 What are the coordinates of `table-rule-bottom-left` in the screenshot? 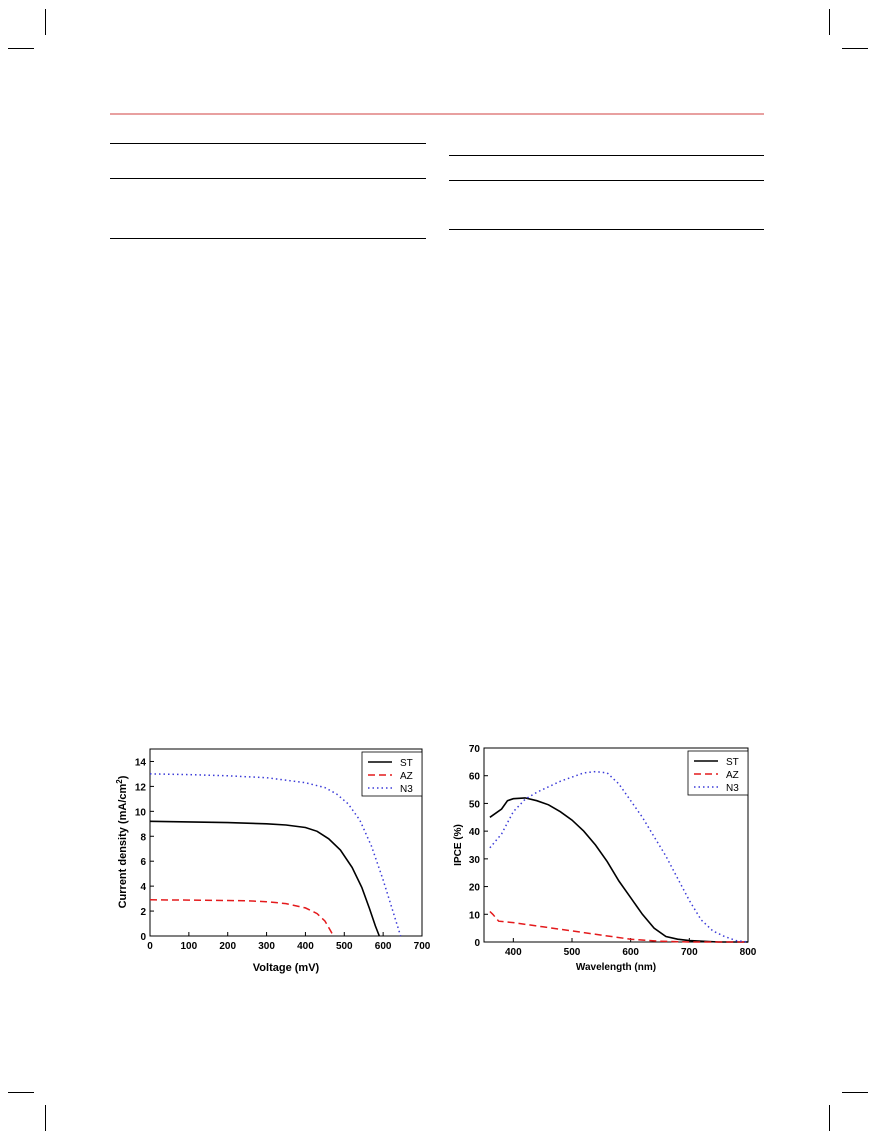 It's located at (268, 238).